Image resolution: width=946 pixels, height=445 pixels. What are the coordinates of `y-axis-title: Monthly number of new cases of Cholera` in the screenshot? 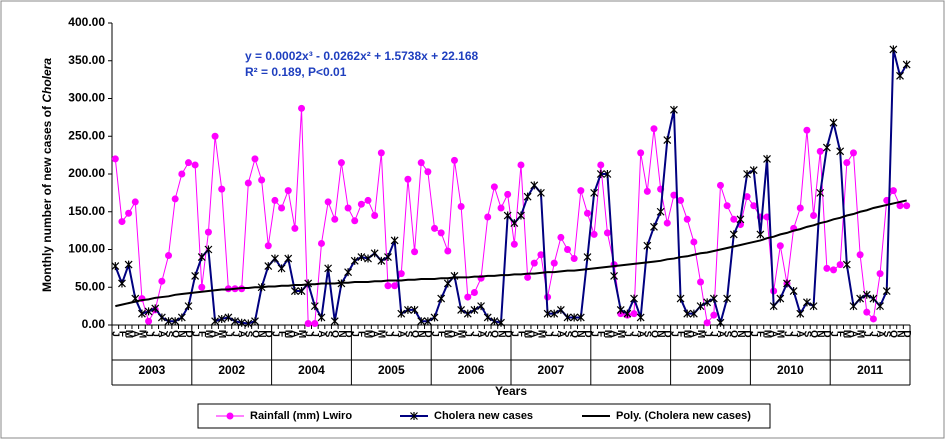 It's located at (47, 175).